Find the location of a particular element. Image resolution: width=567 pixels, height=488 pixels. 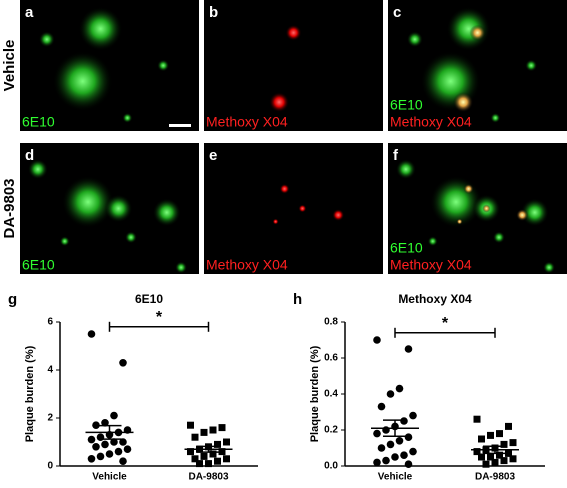

panel-letter: f is located at coordinates (396, 155).